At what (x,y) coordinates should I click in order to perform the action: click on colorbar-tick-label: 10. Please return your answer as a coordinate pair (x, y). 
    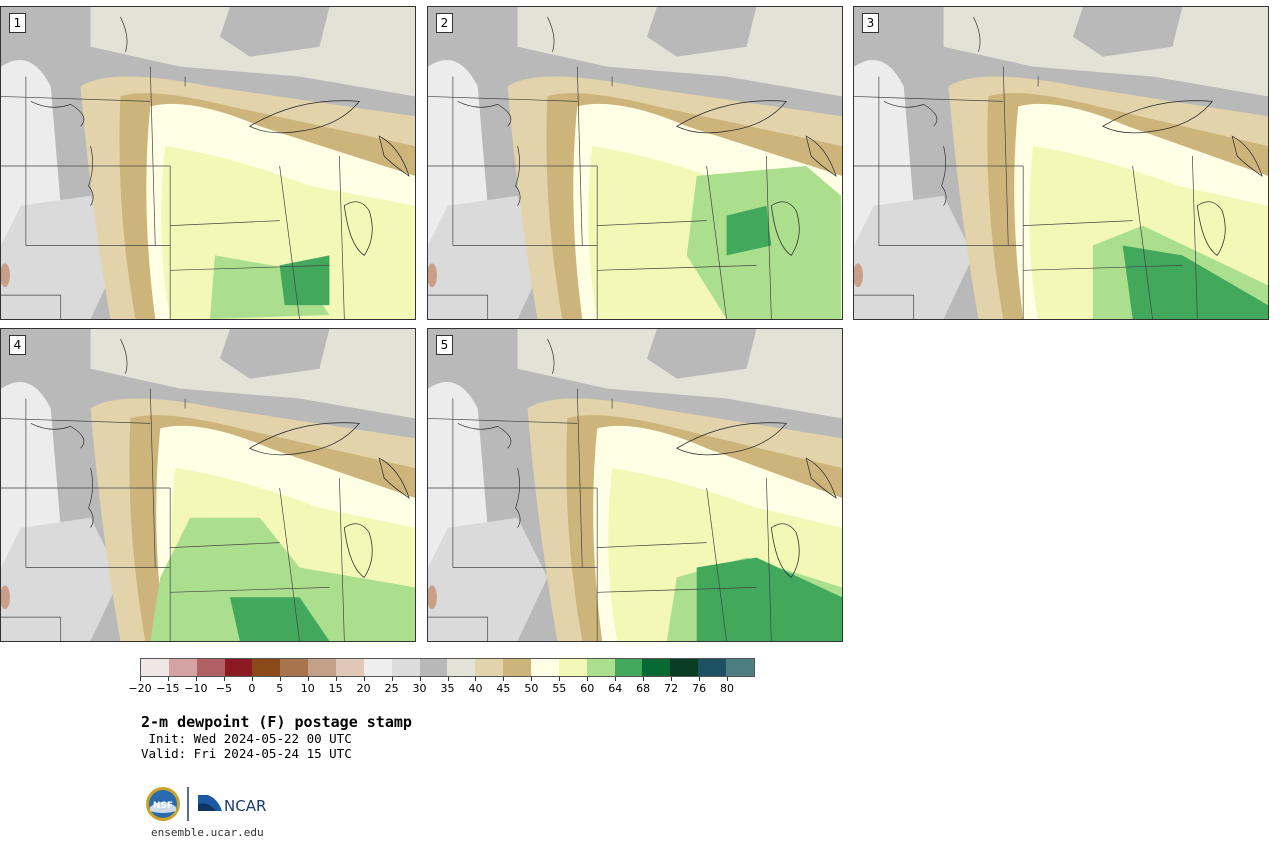
    Looking at the image, I should click on (307, 688).